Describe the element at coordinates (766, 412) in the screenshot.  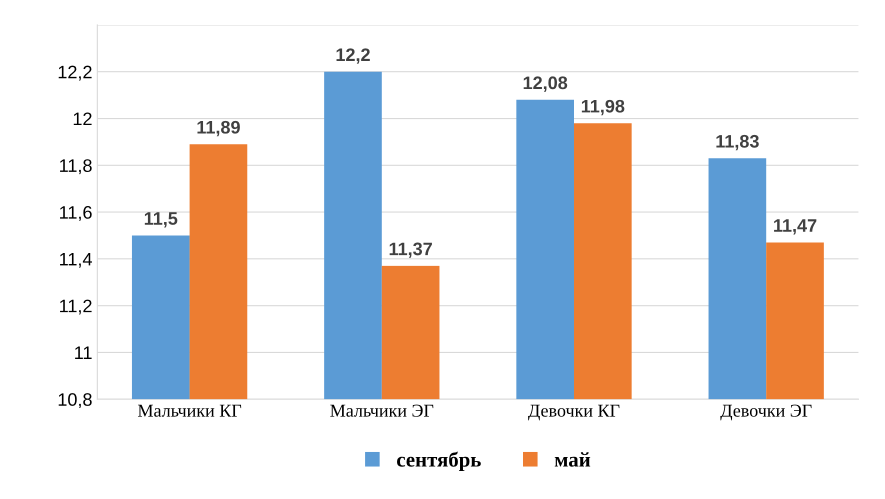
I see `x-tick-label: Девочки ЭГ` at that location.